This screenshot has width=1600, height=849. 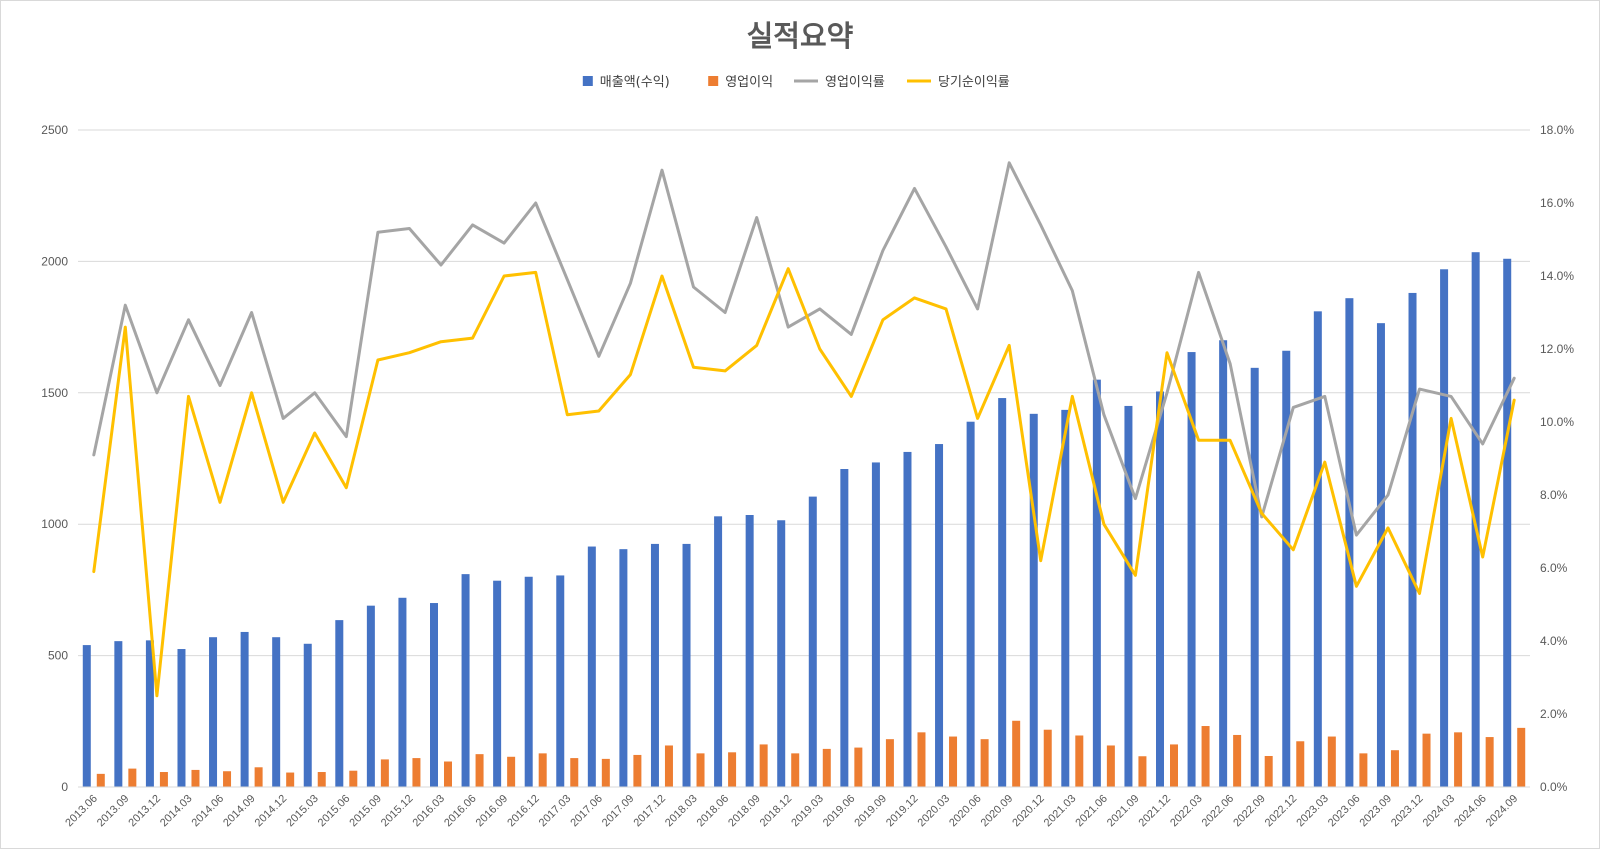 I want to click on y-right-tick-label: 16.0%, so click(x=1557, y=203).